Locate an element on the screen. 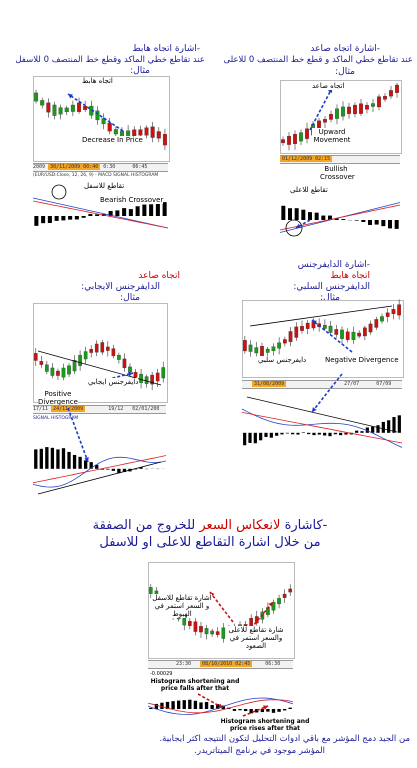  p1-price-chart is located at coordinates (101, 119).